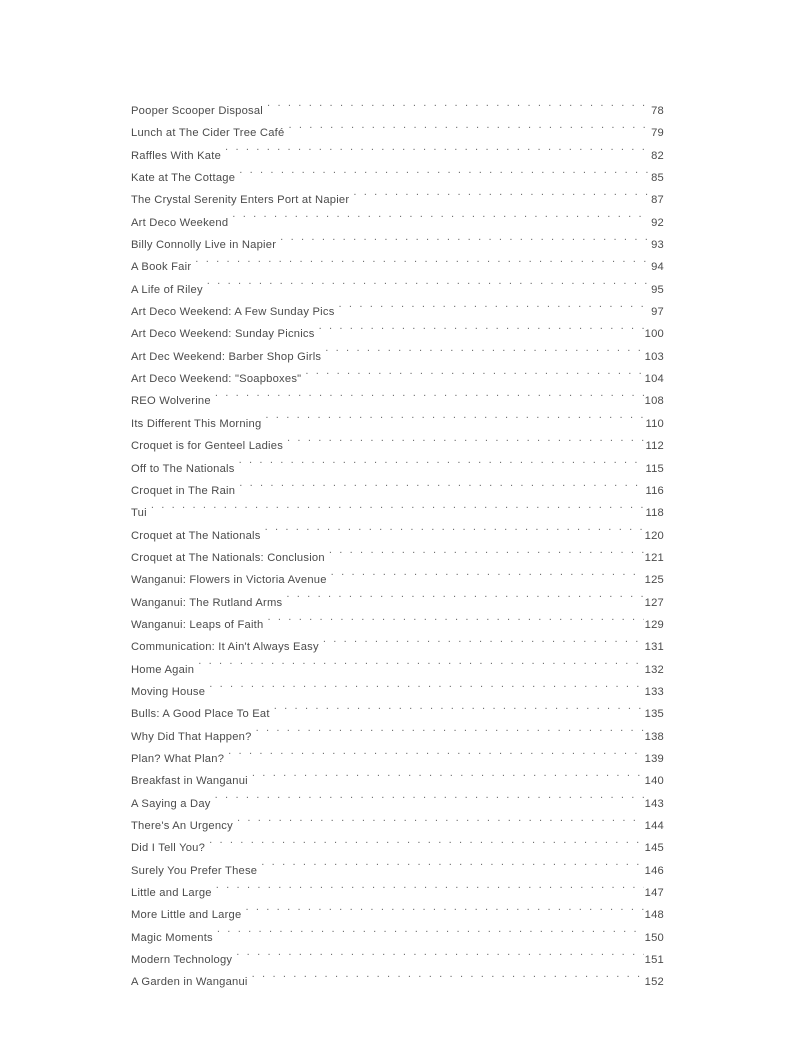 The height and width of the screenshot is (1063, 795). I want to click on toc-entry-title: Croquet at The Nationals, so click(196, 535).